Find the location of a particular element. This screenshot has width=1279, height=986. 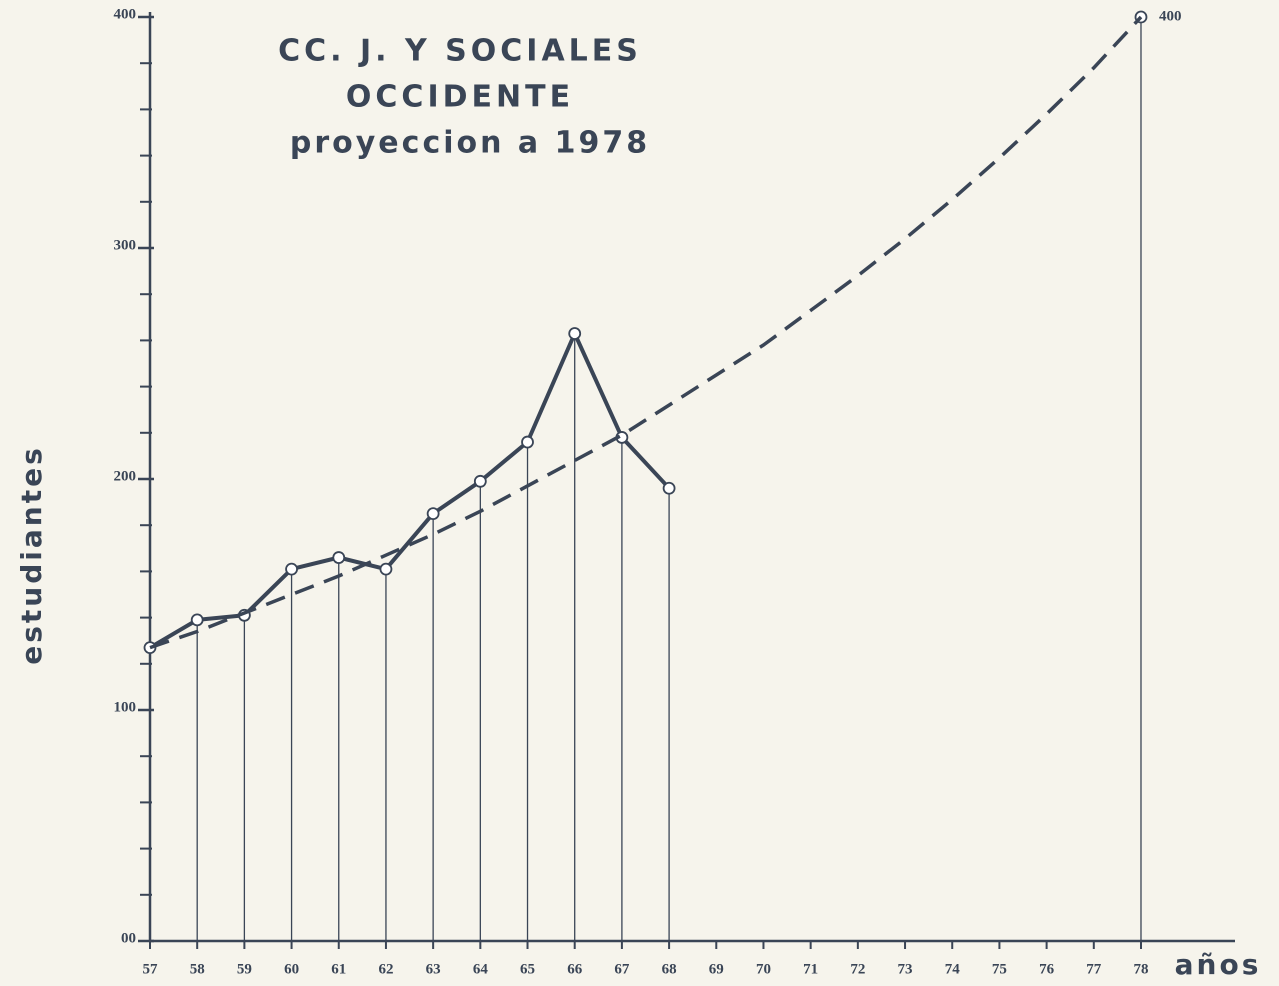

x-tick-label: 57 is located at coordinates (151, 969).